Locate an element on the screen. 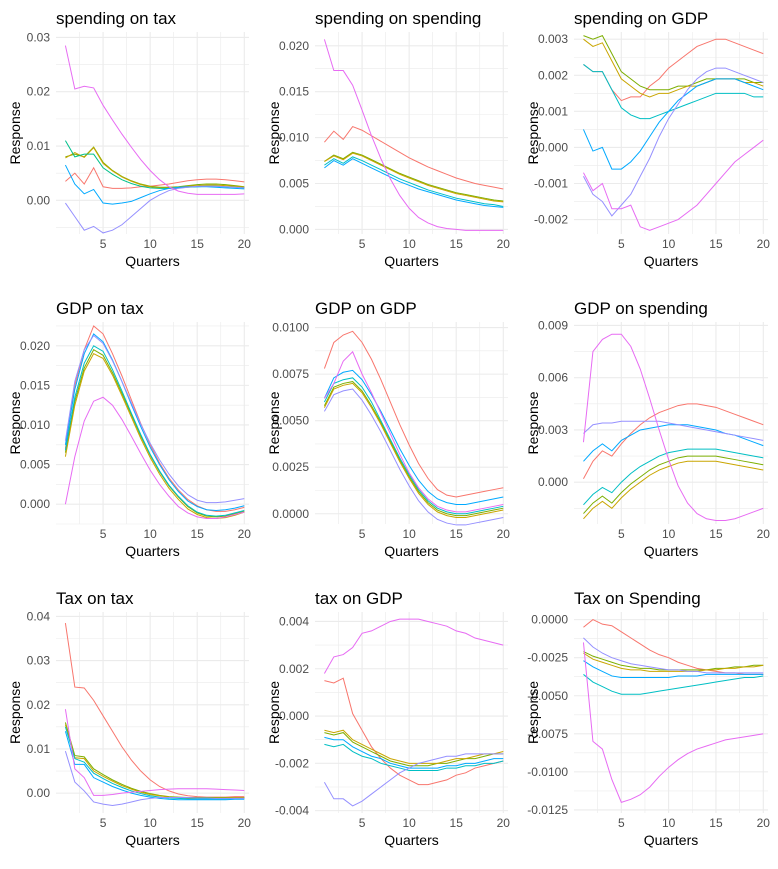  y-tick-label: 0.004 is located at coordinates (294, 621).